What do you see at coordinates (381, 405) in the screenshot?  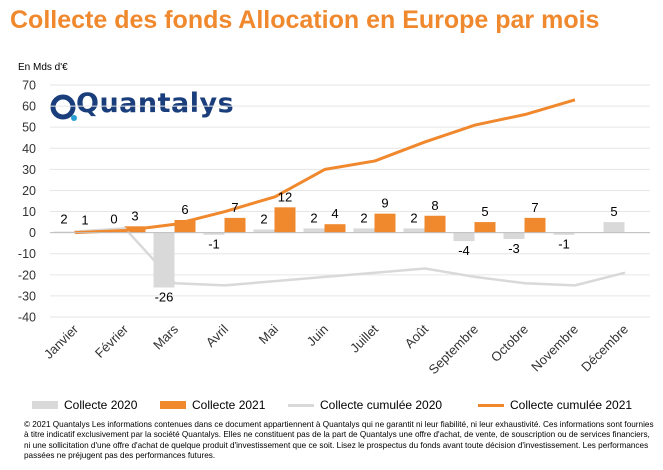 I see `legend-label-cumul-2020: Collecte cumulée 2020` at bounding box center [381, 405].